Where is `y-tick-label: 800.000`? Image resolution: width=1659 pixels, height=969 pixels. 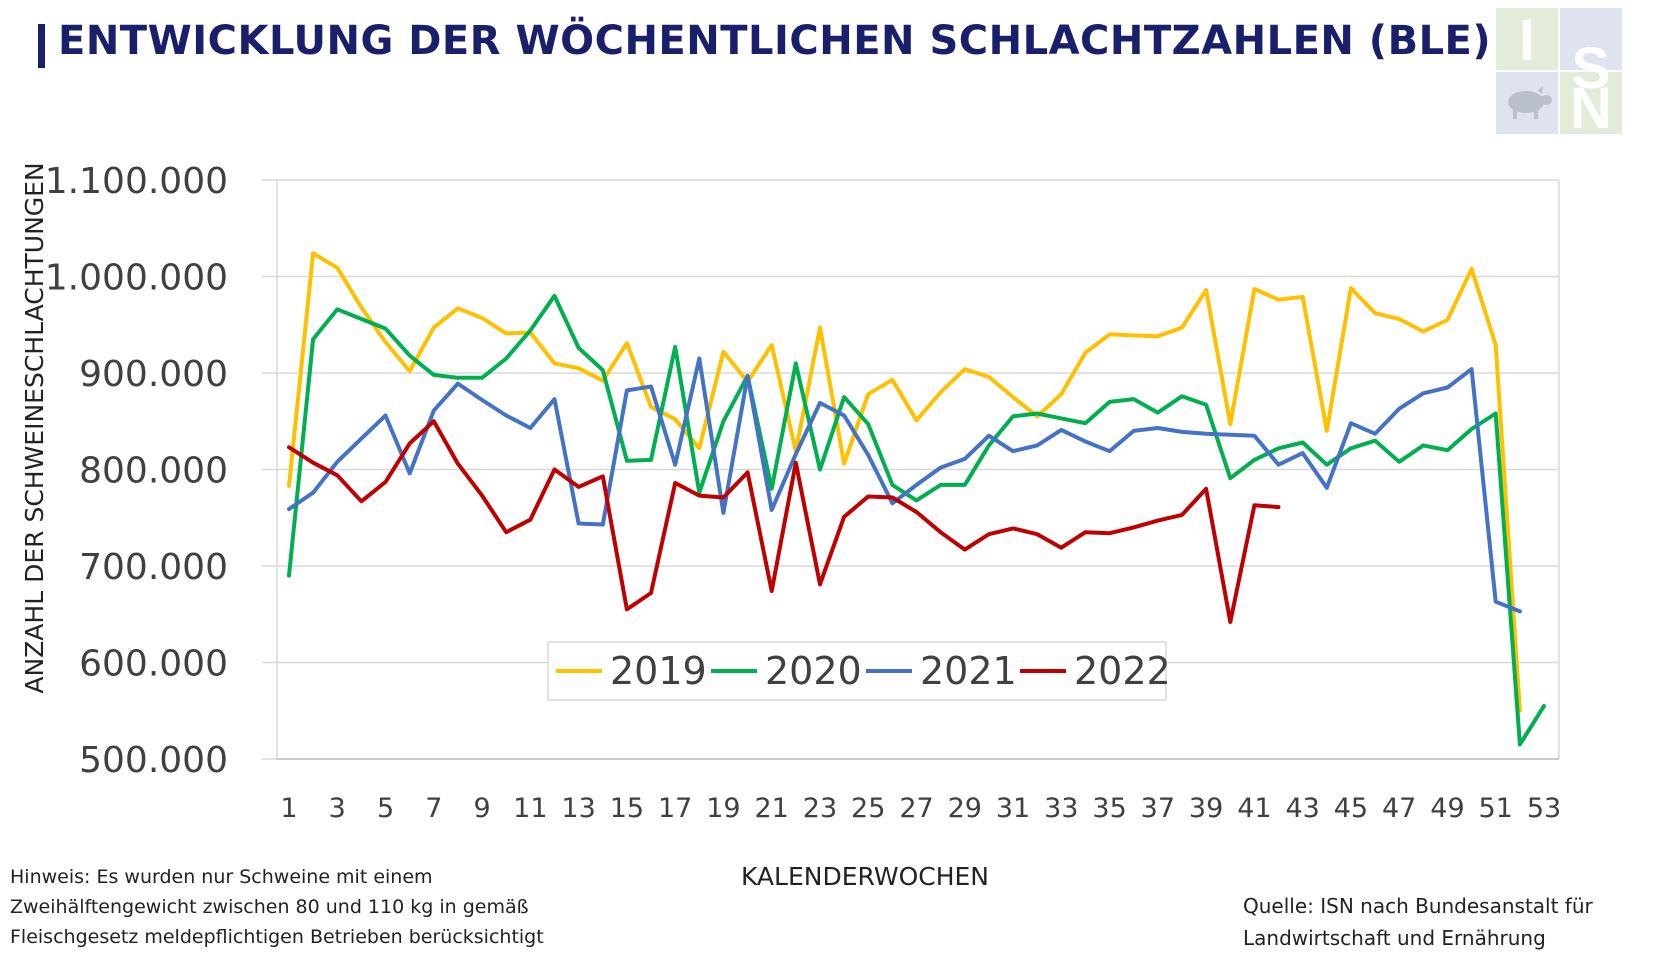
y-tick-label: 800.000 is located at coordinates (153, 471).